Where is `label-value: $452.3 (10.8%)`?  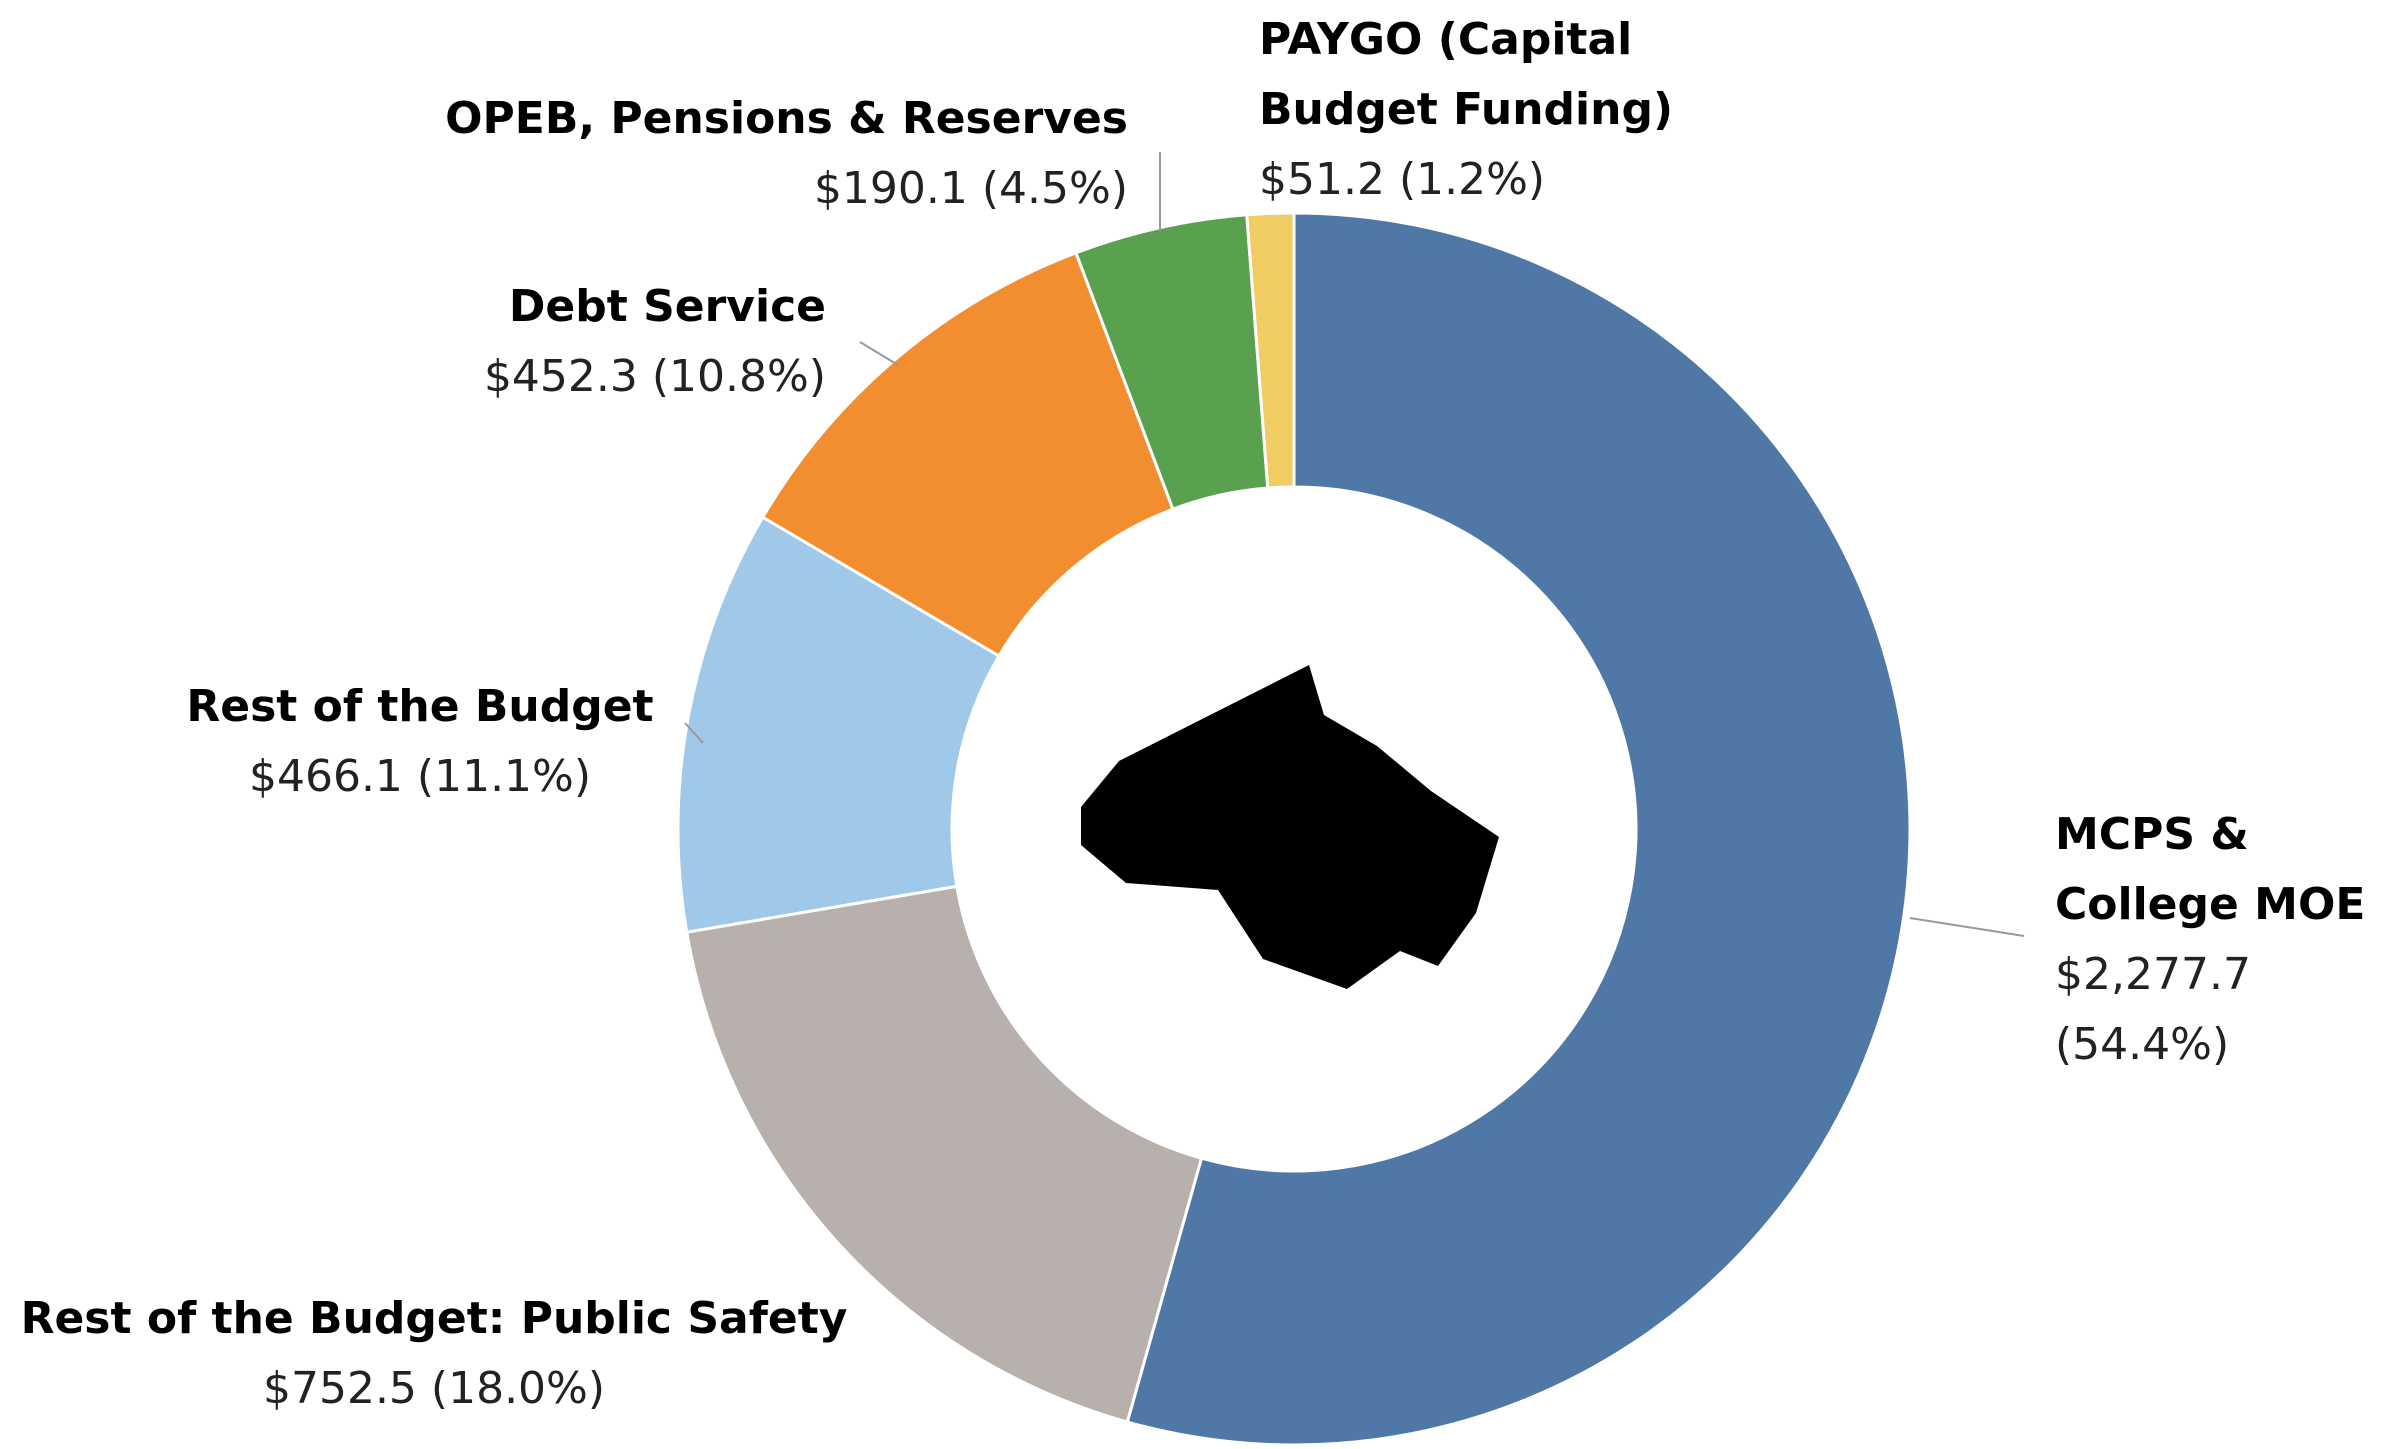 label-value: $452.3 (10.8%) is located at coordinates (654, 376).